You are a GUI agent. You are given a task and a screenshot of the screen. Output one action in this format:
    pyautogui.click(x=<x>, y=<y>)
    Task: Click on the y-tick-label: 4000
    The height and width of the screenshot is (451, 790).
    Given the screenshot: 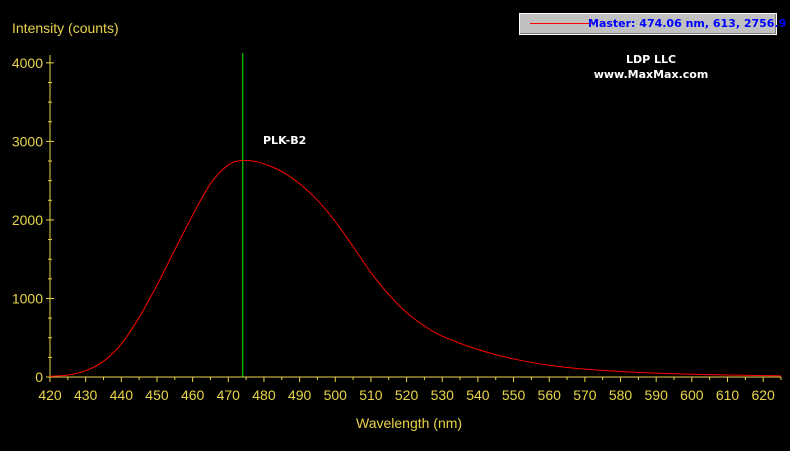 What is the action you would take?
    pyautogui.click(x=27, y=63)
    